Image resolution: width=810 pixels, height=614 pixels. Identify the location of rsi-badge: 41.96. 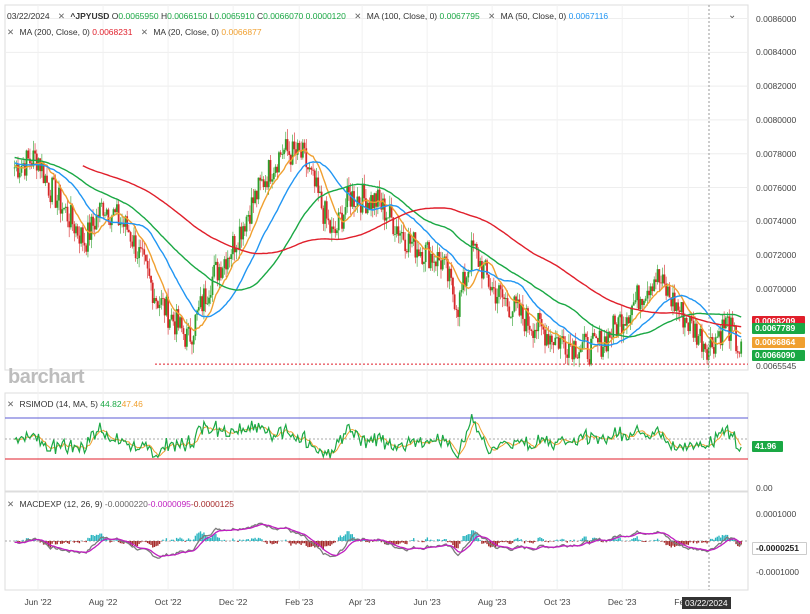
(767, 446).